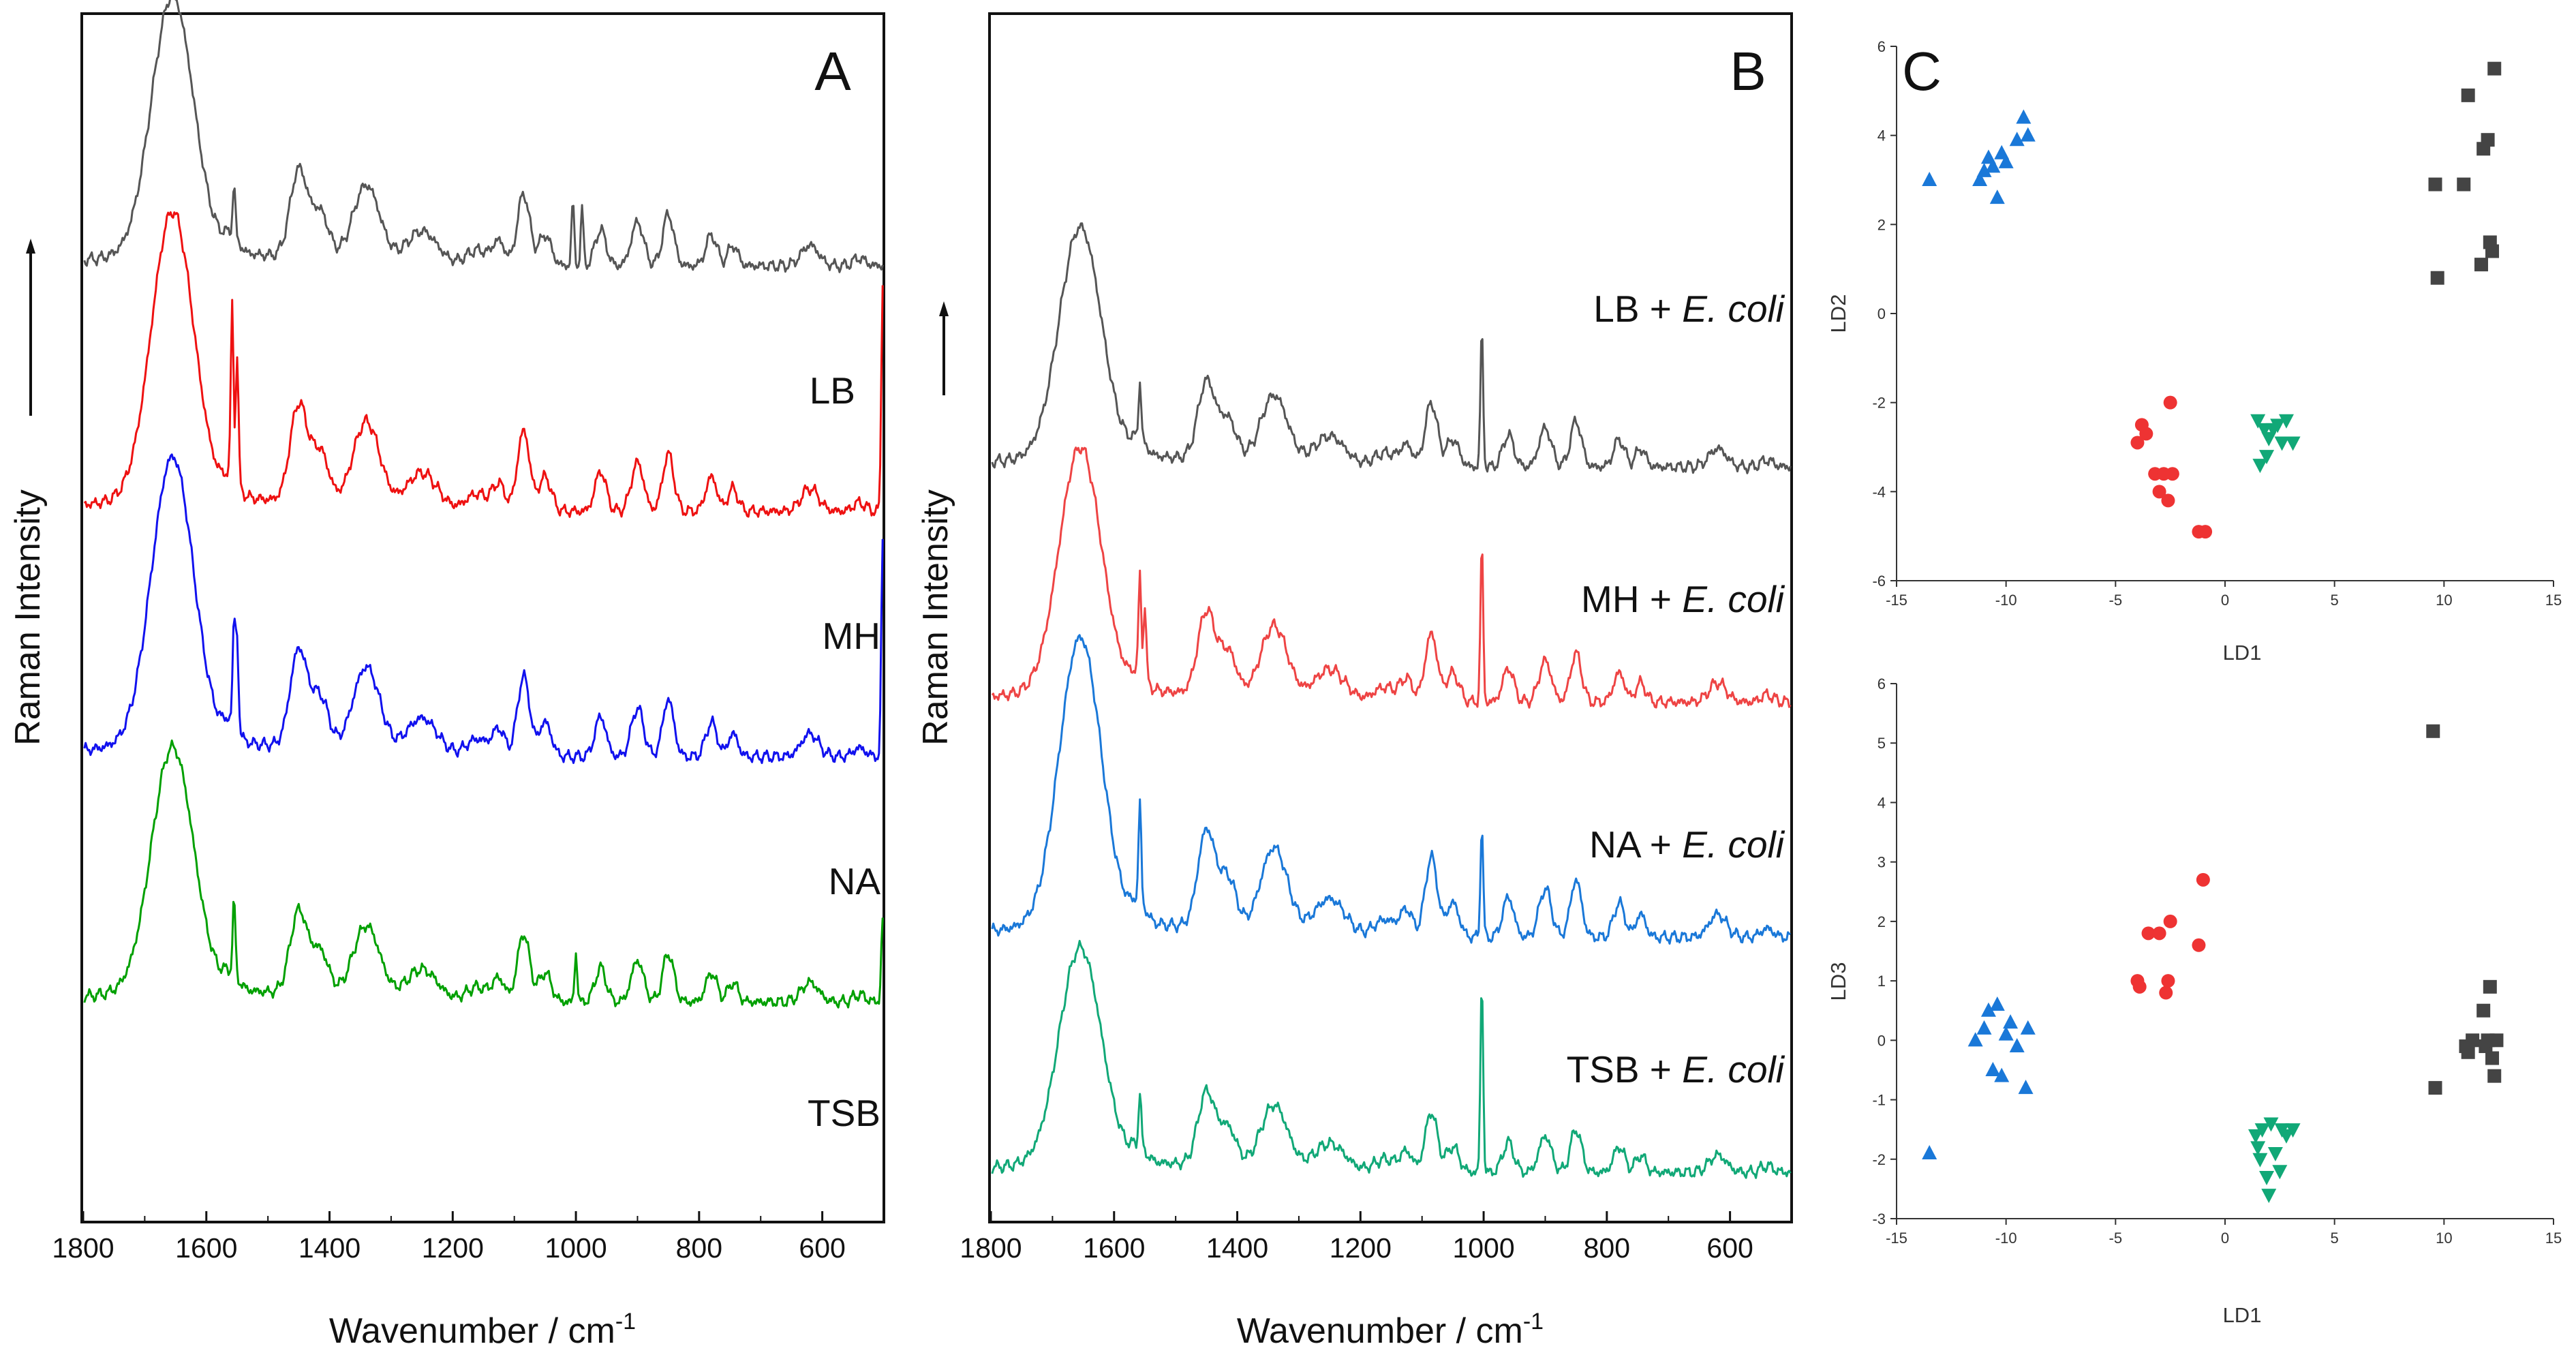 The height and width of the screenshot is (1372, 2576). I want to click on panel-b-y-axis-label: Raman Intensity, so click(936, 523).